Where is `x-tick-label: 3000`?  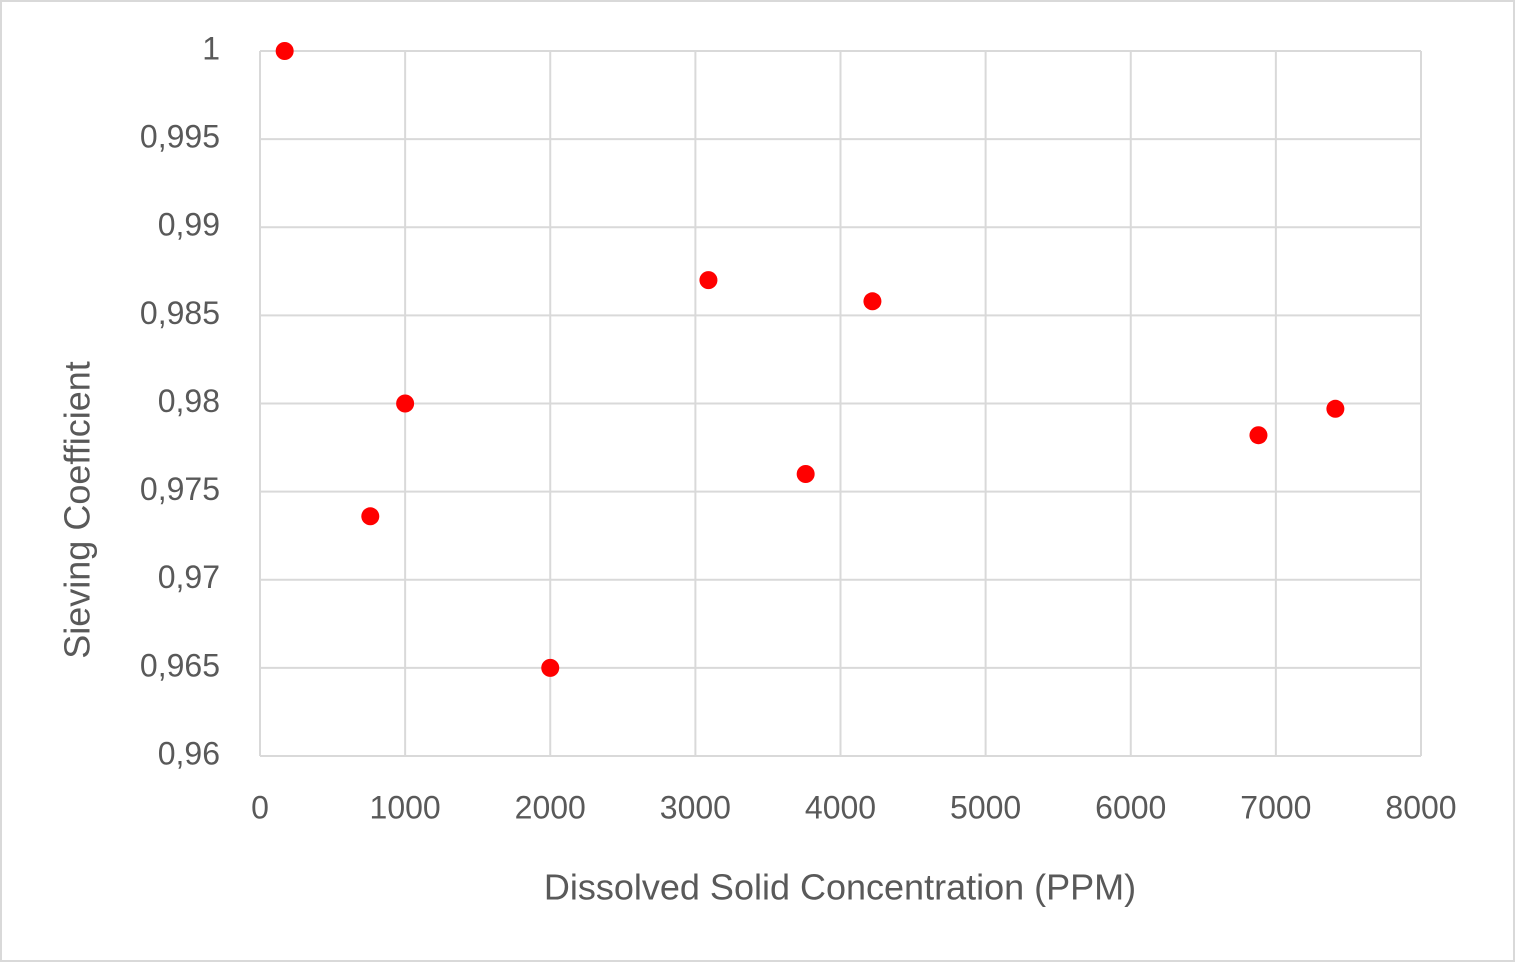
x-tick-label: 3000 is located at coordinates (695, 807).